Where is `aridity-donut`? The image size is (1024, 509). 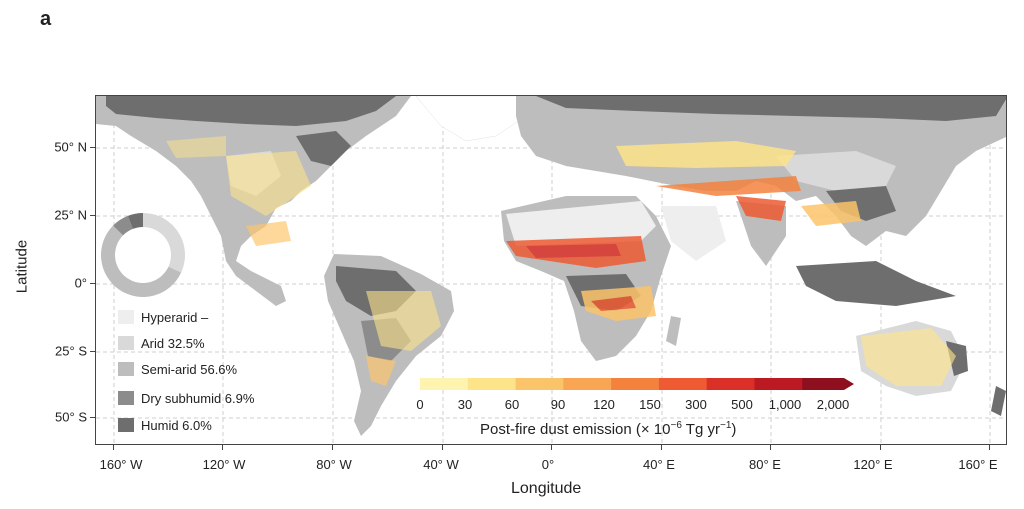 aridity-donut is located at coordinates (143, 255).